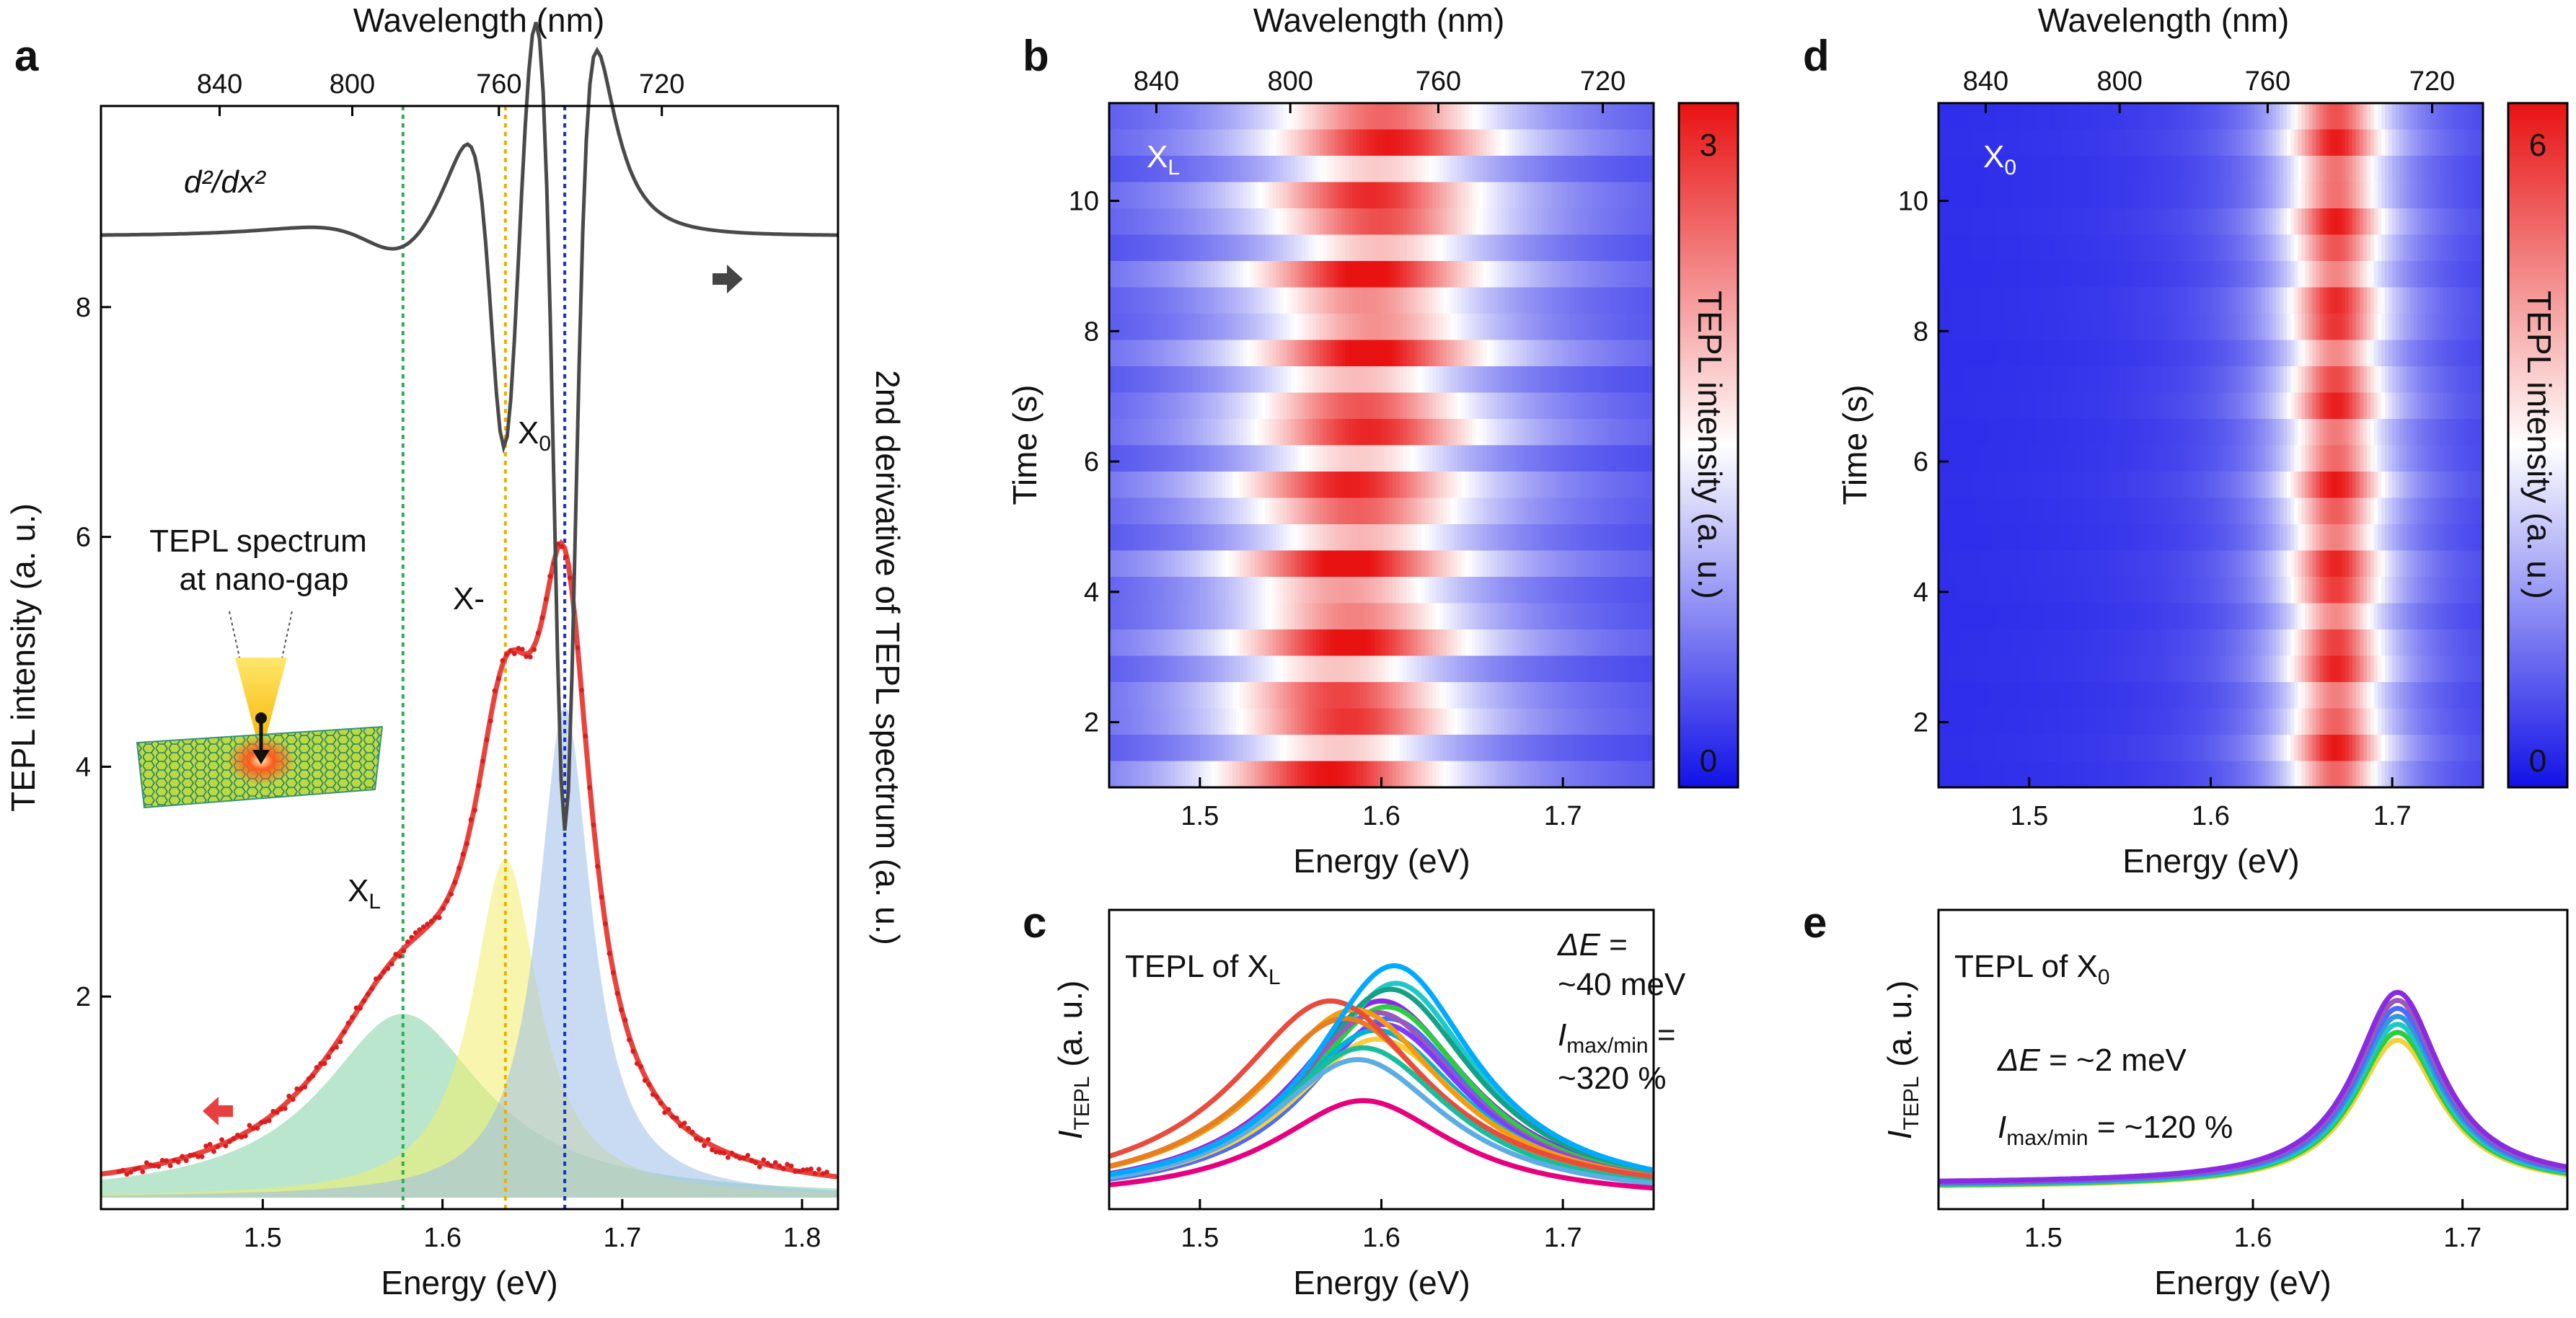 Image resolution: width=2576 pixels, height=1318 pixels. What do you see at coordinates (469, 1282) in the screenshot?
I see `panel-a-xlabel: Energy (eV)` at bounding box center [469, 1282].